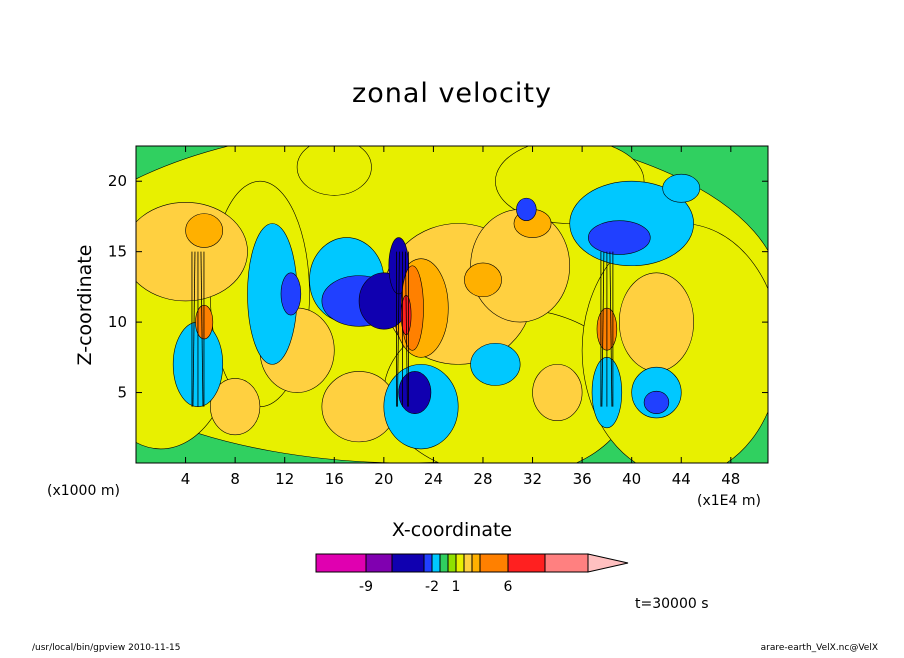 The image size is (904, 658). What do you see at coordinates (334, 479) in the screenshot?
I see `x-tick-label: 16` at bounding box center [334, 479].